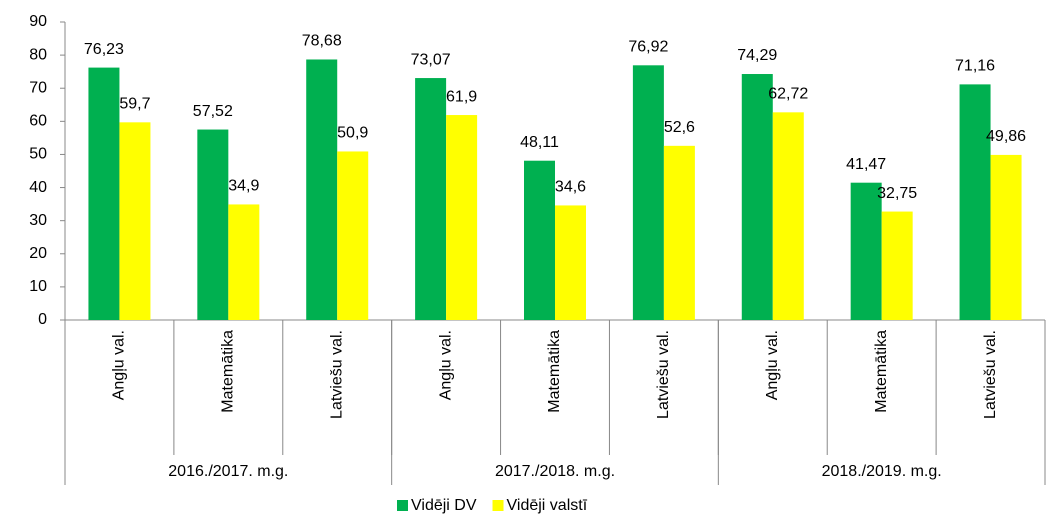 The width and height of the screenshot is (1059, 518). What do you see at coordinates (38, 121) in the screenshot?
I see `y-tick-label: 60` at bounding box center [38, 121].